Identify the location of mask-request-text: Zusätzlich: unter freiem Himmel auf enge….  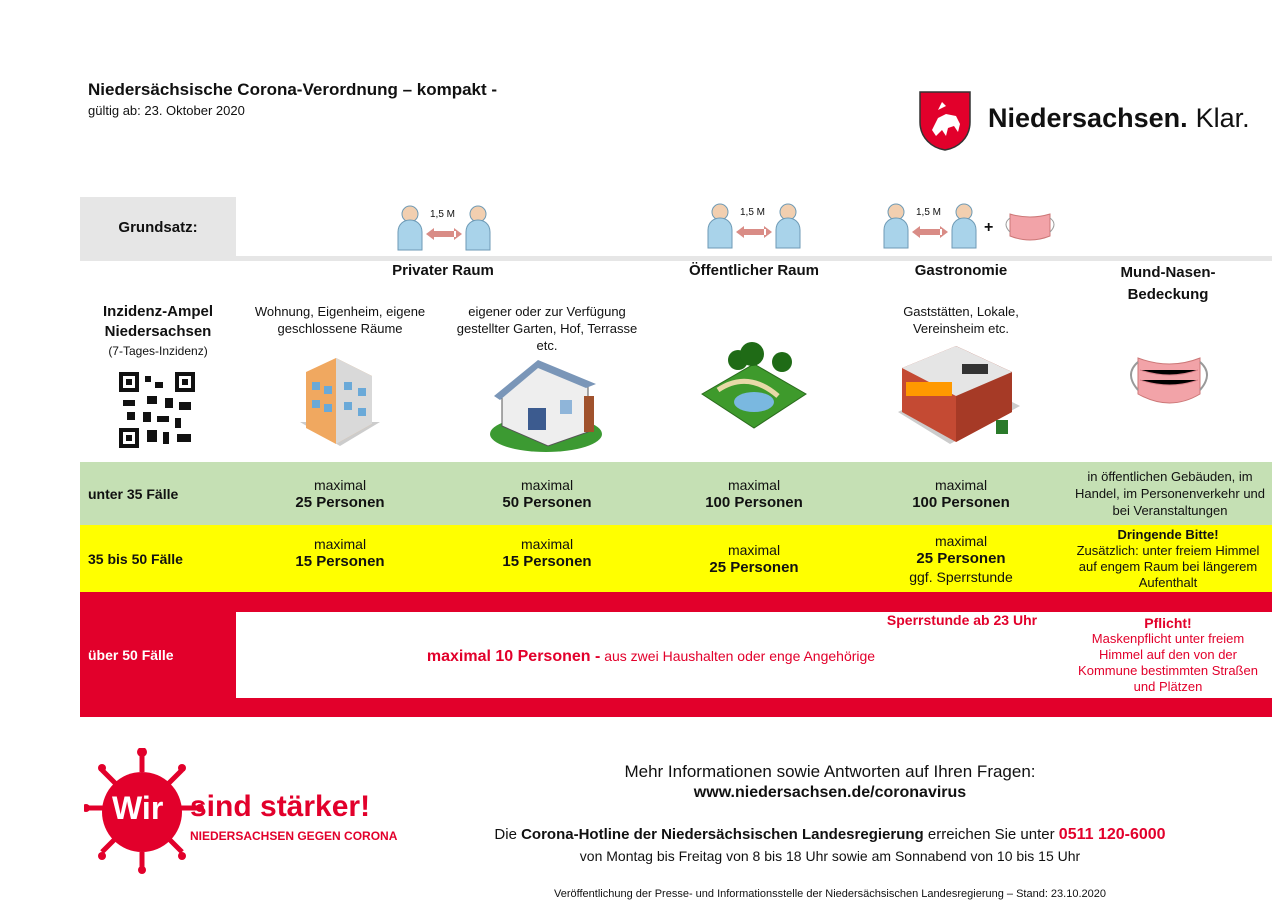
(1168, 566).